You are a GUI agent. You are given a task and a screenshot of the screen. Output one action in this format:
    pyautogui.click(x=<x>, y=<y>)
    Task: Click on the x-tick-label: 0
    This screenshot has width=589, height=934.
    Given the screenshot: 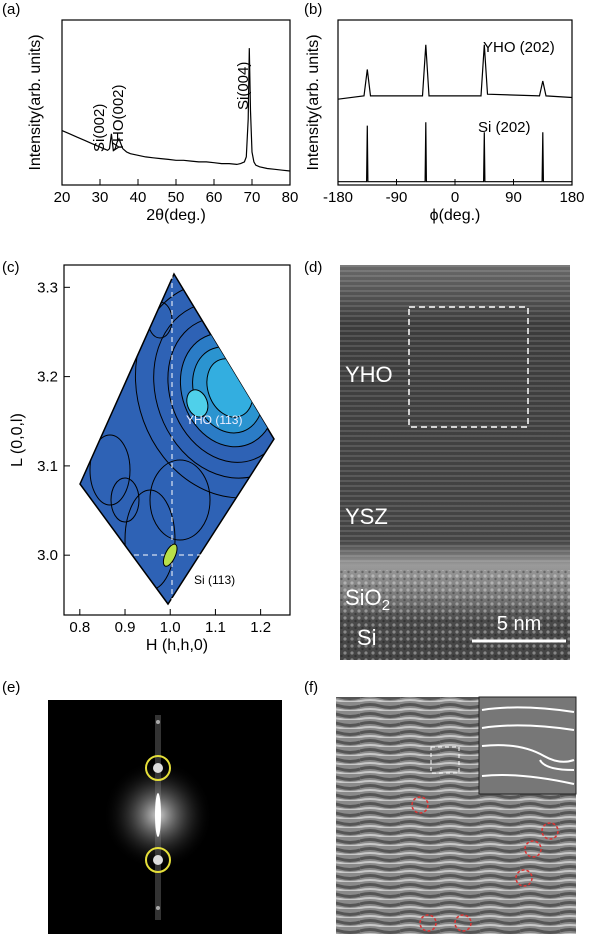 What is the action you would take?
    pyautogui.click(x=455, y=197)
    